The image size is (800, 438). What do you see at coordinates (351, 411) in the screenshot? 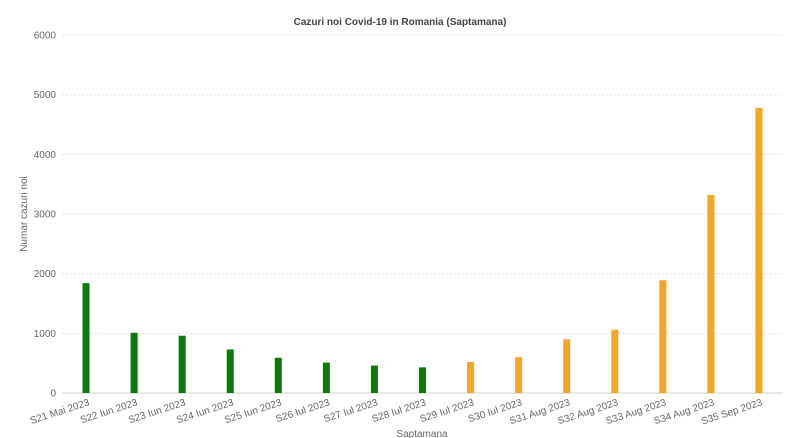
I see `x-tick-label: S27 Iul 2023` at bounding box center [351, 411].